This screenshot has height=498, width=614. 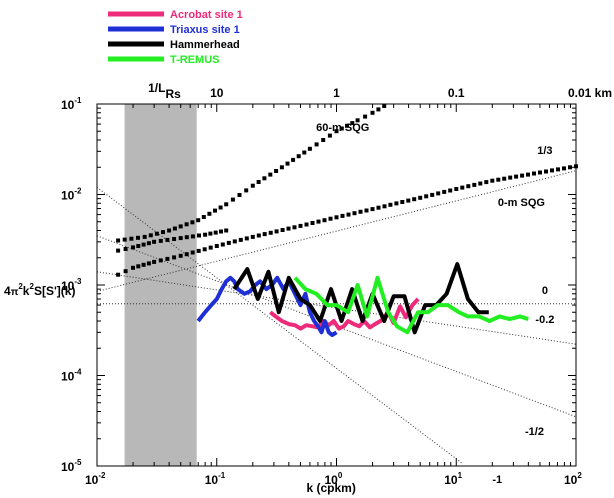 What do you see at coordinates (453, 479) in the screenshot?
I see `x-tick-label: 10¹` at bounding box center [453, 479].